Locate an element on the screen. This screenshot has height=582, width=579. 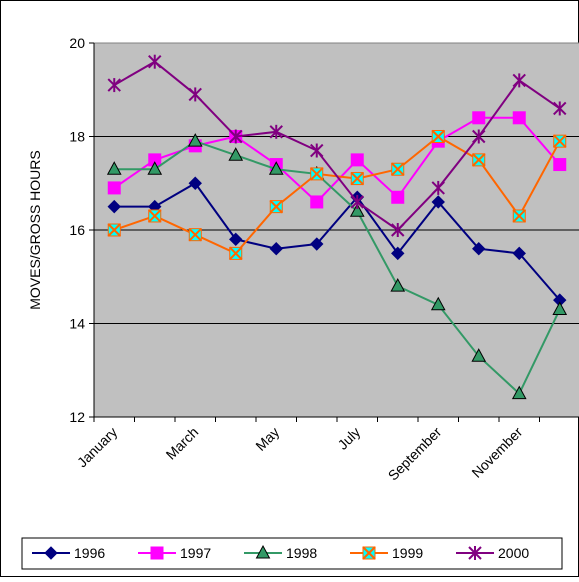
legend-marker-1997 is located at coordinates (157, 553).